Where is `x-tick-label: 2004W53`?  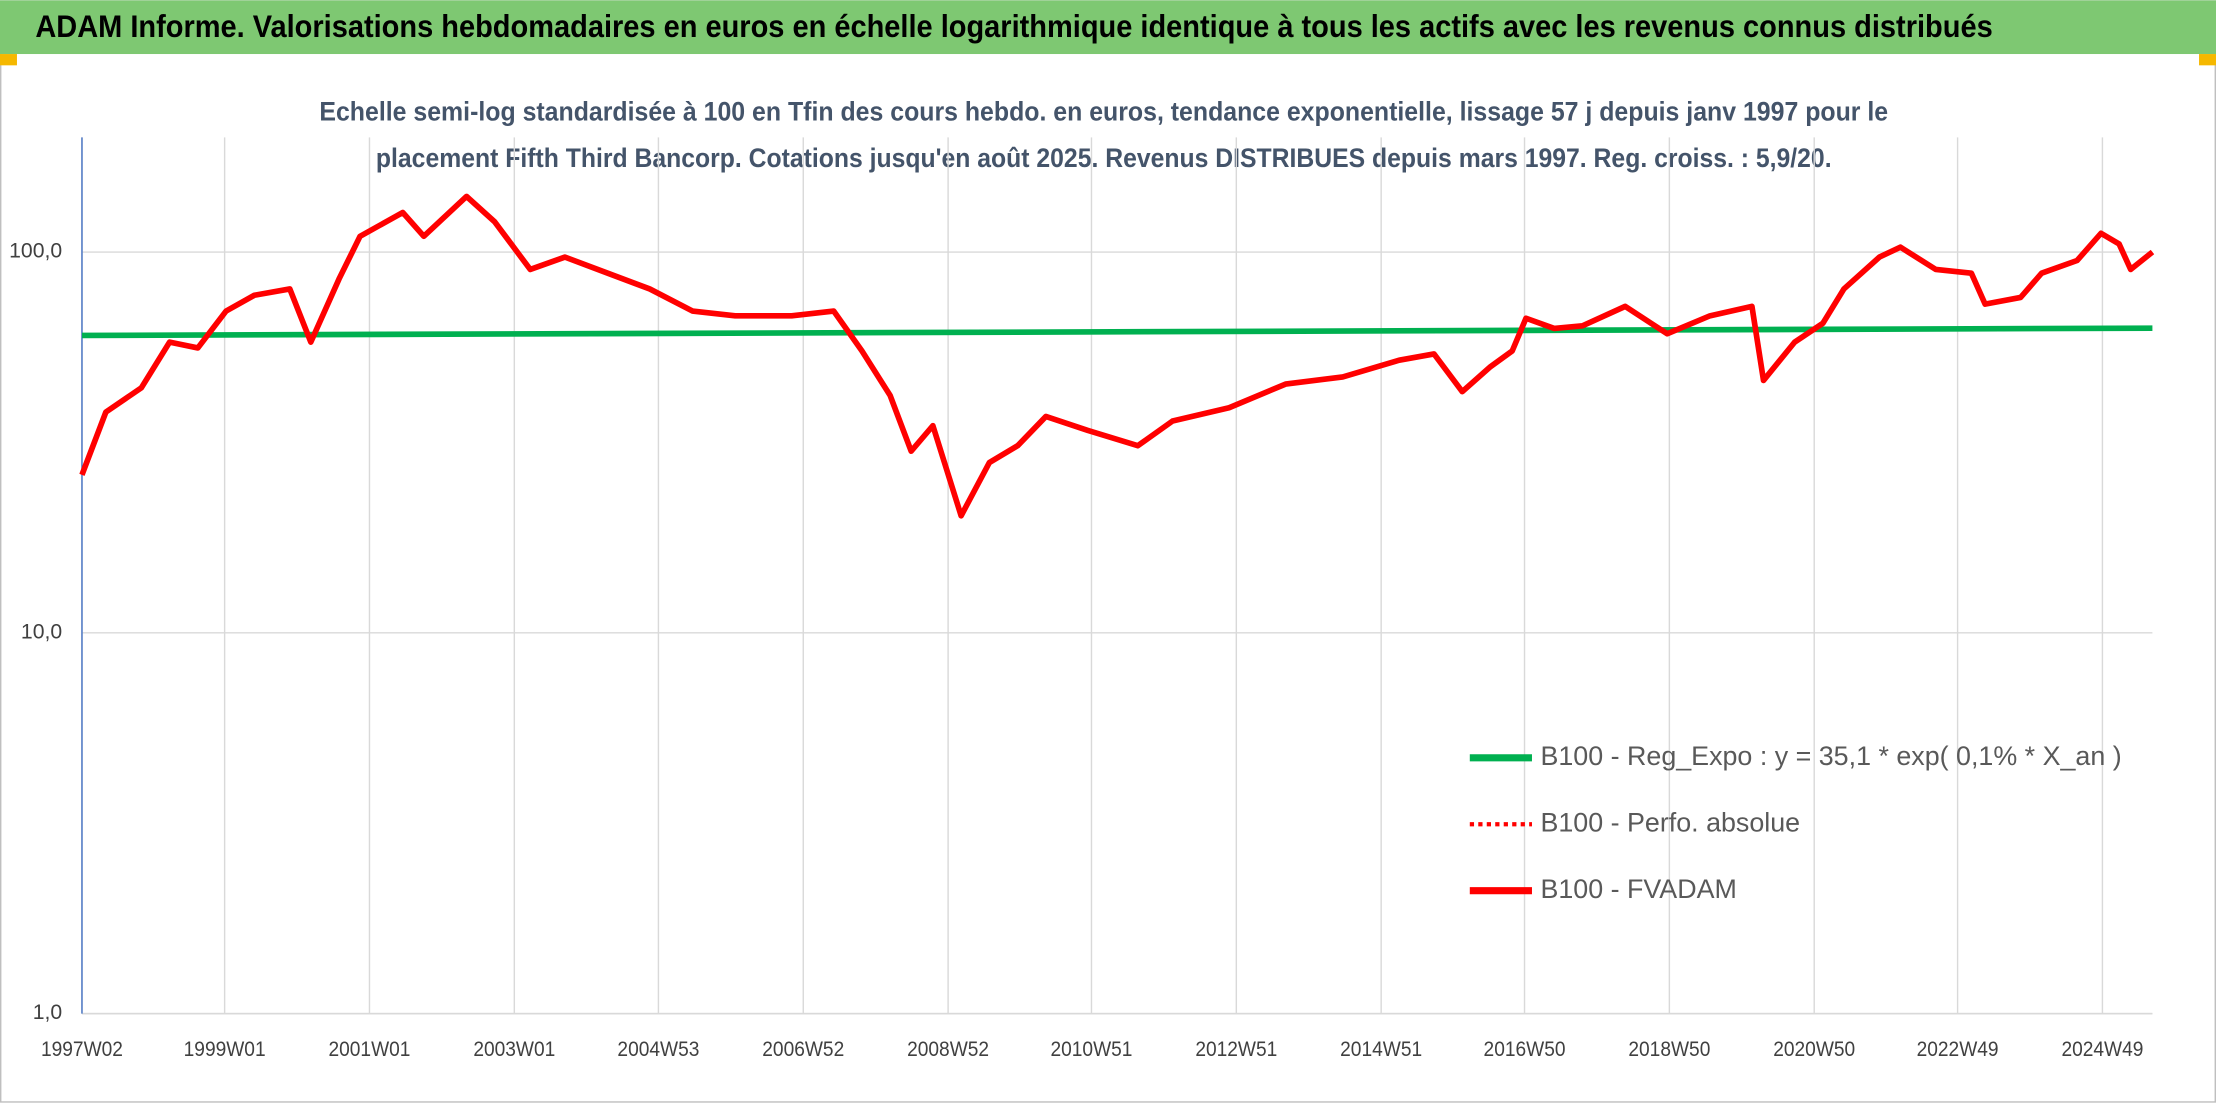
x-tick-label: 2004W53 is located at coordinates (658, 1049).